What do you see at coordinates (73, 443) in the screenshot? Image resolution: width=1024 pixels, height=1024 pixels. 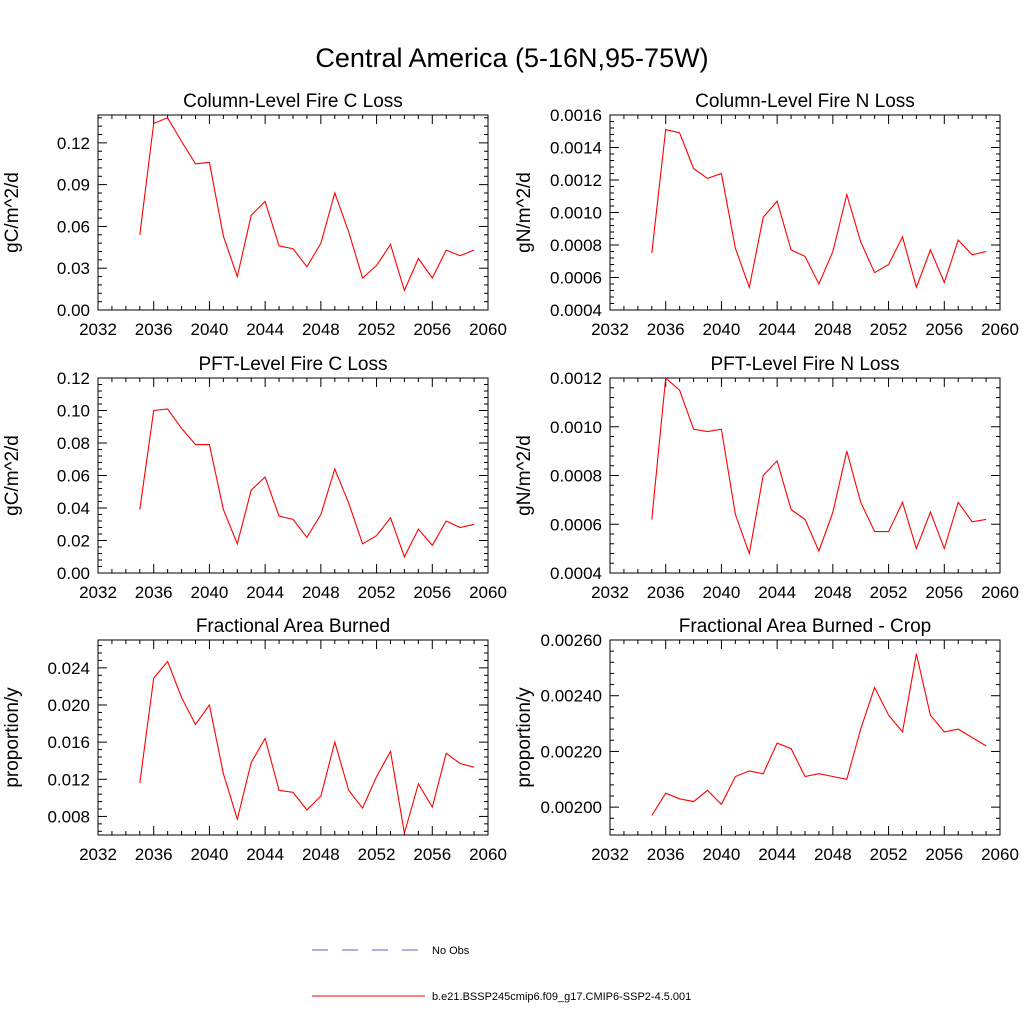 I see `y-tick-label: 0.08` at bounding box center [73, 443].